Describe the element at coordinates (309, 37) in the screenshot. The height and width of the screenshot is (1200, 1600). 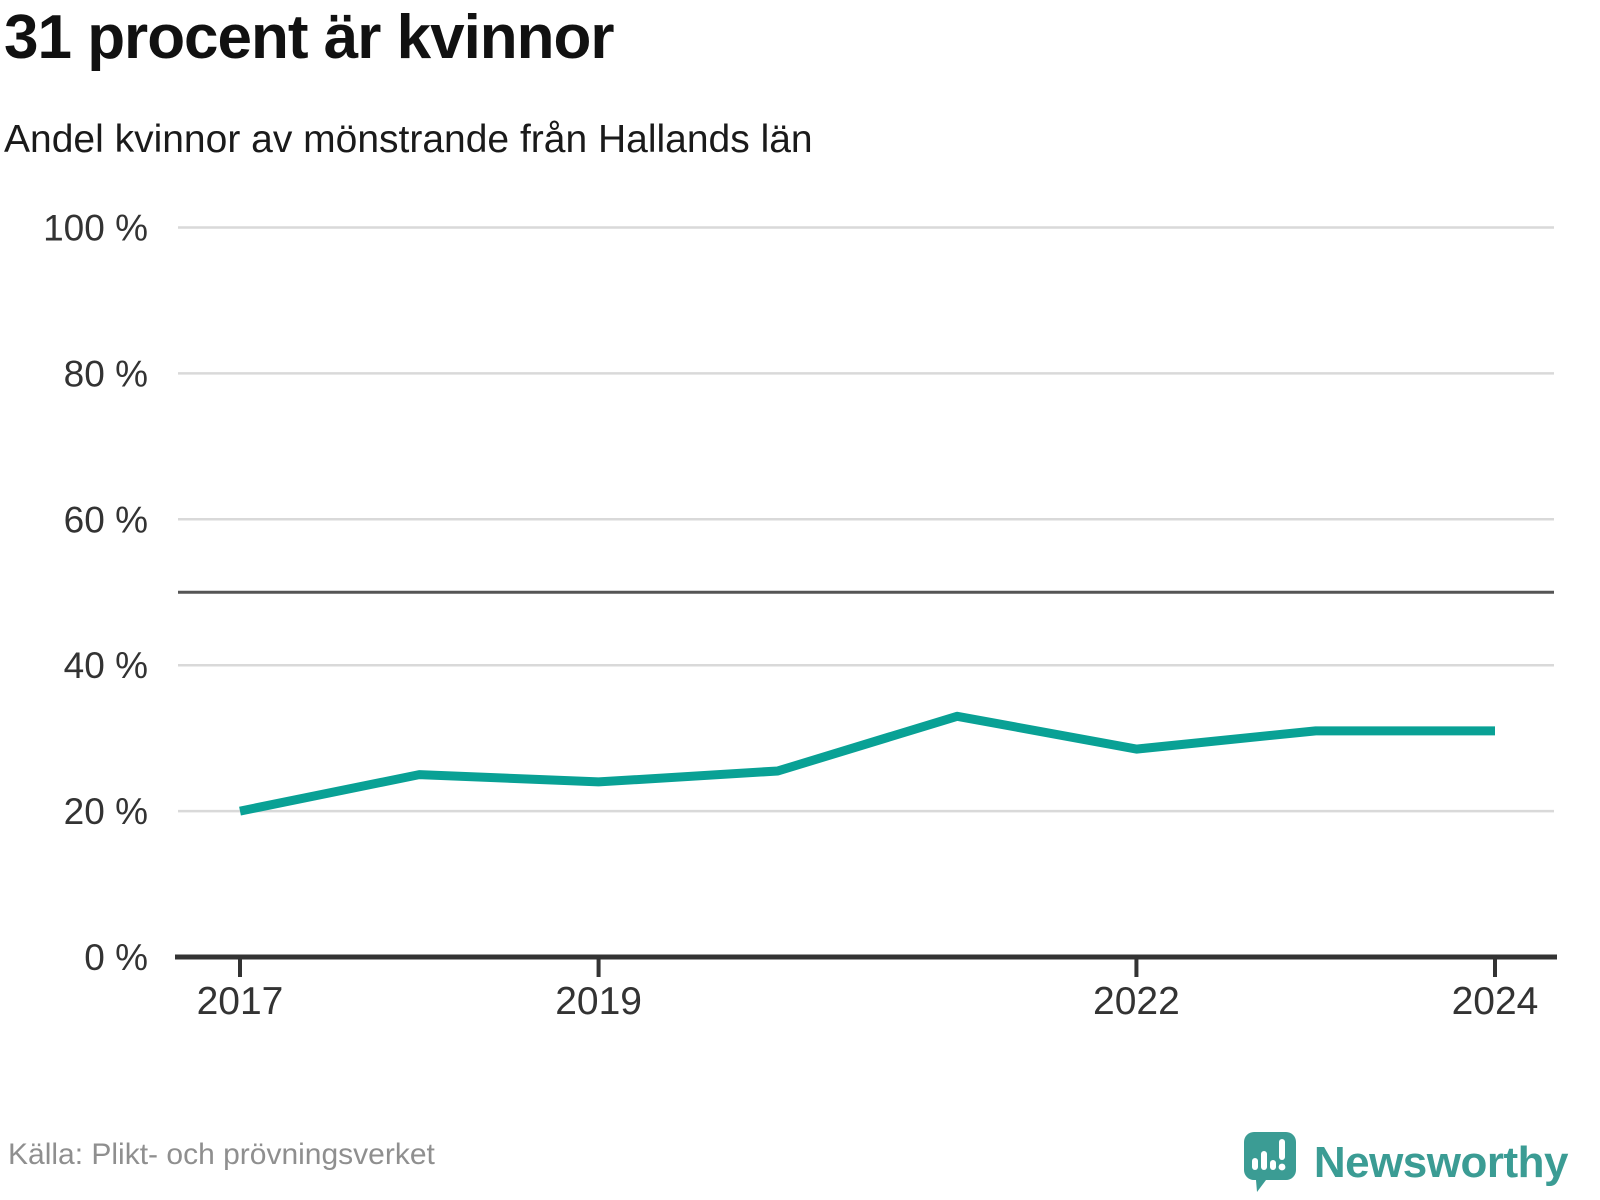
I see `page-title: 31 procent är kvinnor` at that location.